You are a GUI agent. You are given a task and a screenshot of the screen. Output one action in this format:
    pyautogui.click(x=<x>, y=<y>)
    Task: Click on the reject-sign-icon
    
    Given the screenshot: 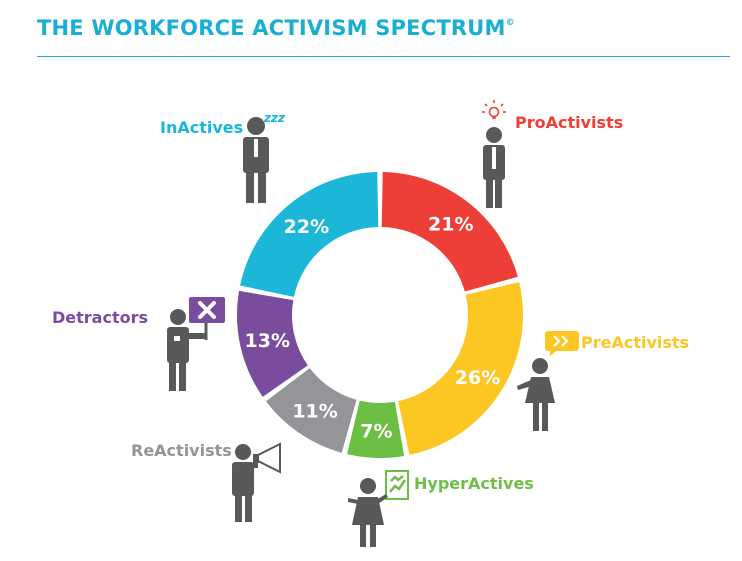 What is the action you would take?
    pyautogui.click(x=207, y=318)
    